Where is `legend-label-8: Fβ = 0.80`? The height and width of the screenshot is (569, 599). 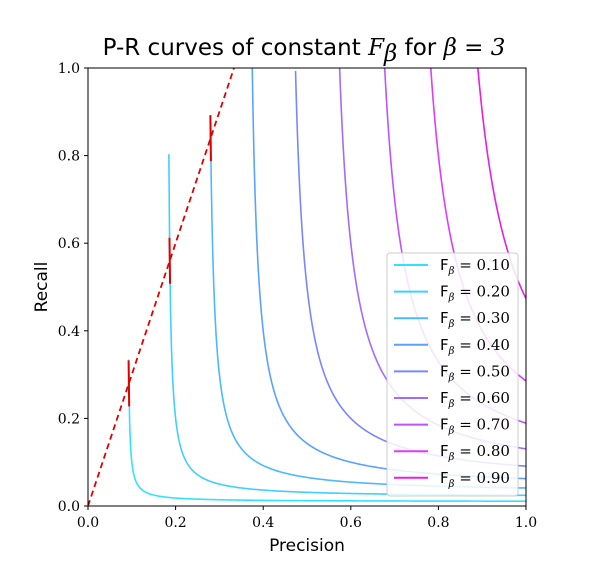 legend-label-8: Fβ = 0.80 is located at coordinates (475, 452).